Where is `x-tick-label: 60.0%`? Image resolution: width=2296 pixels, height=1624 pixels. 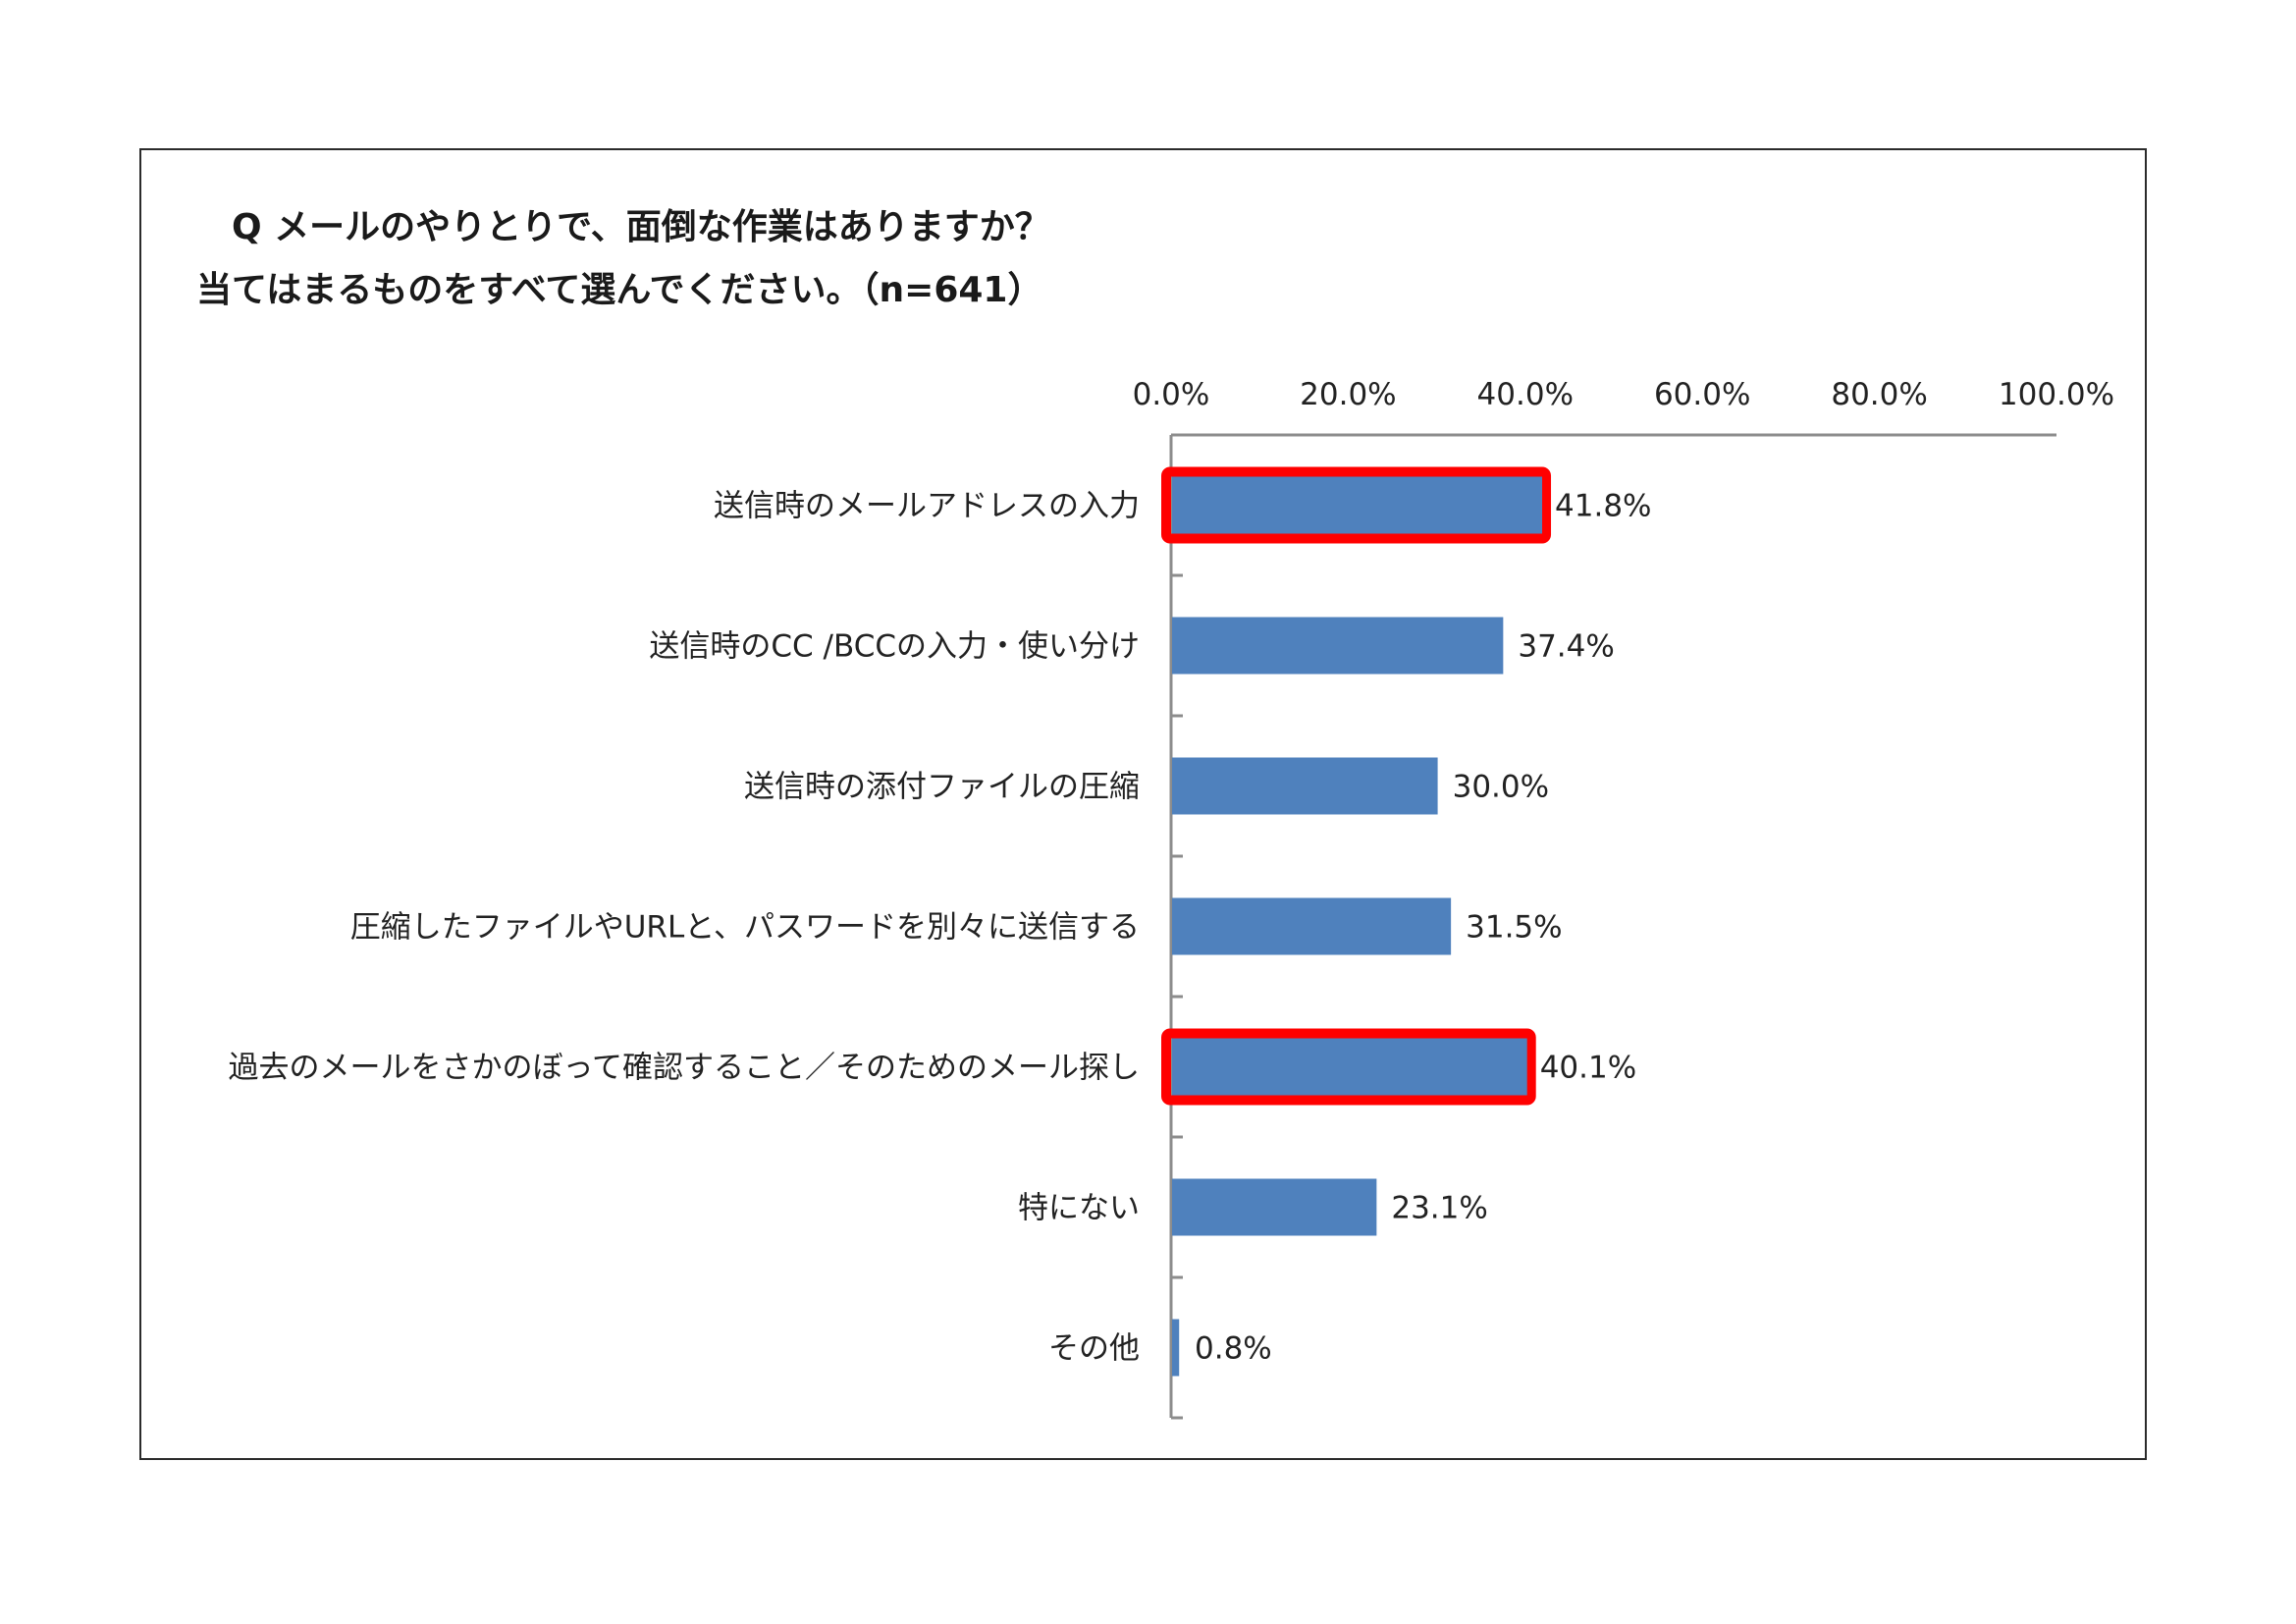 x-tick-label: 60.0% is located at coordinates (1702, 394).